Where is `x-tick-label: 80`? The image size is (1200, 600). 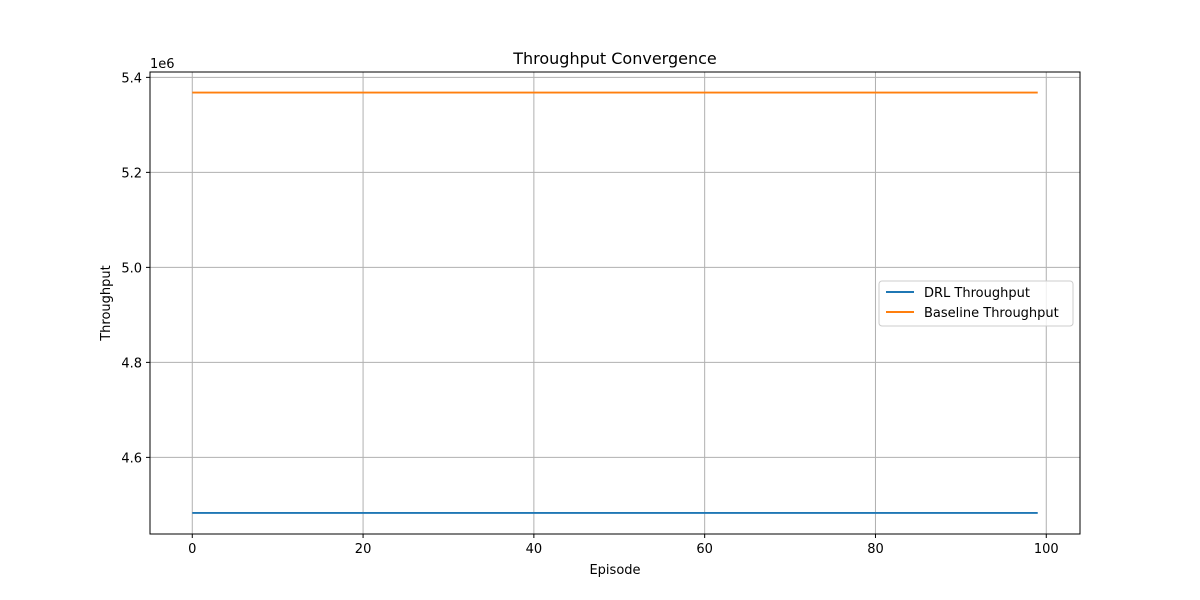 x-tick-label: 80 is located at coordinates (875, 549).